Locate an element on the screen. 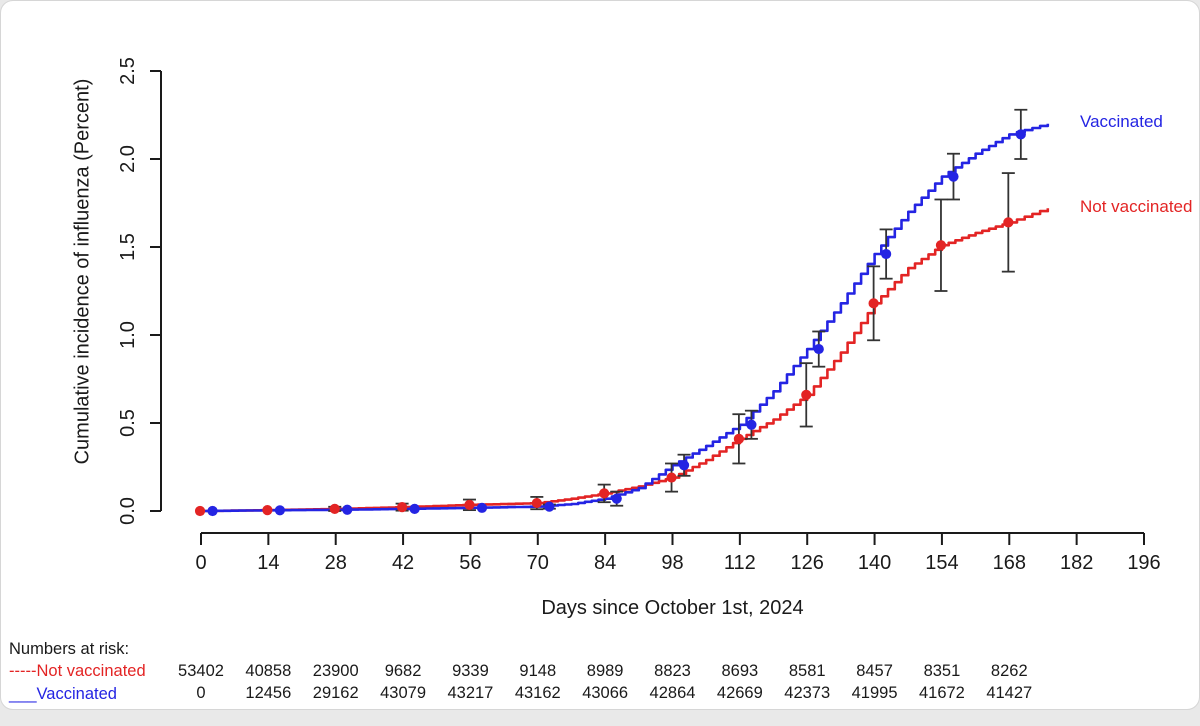 This screenshot has width=1200, height=726. risk-value: 41672 is located at coordinates (942, 693).